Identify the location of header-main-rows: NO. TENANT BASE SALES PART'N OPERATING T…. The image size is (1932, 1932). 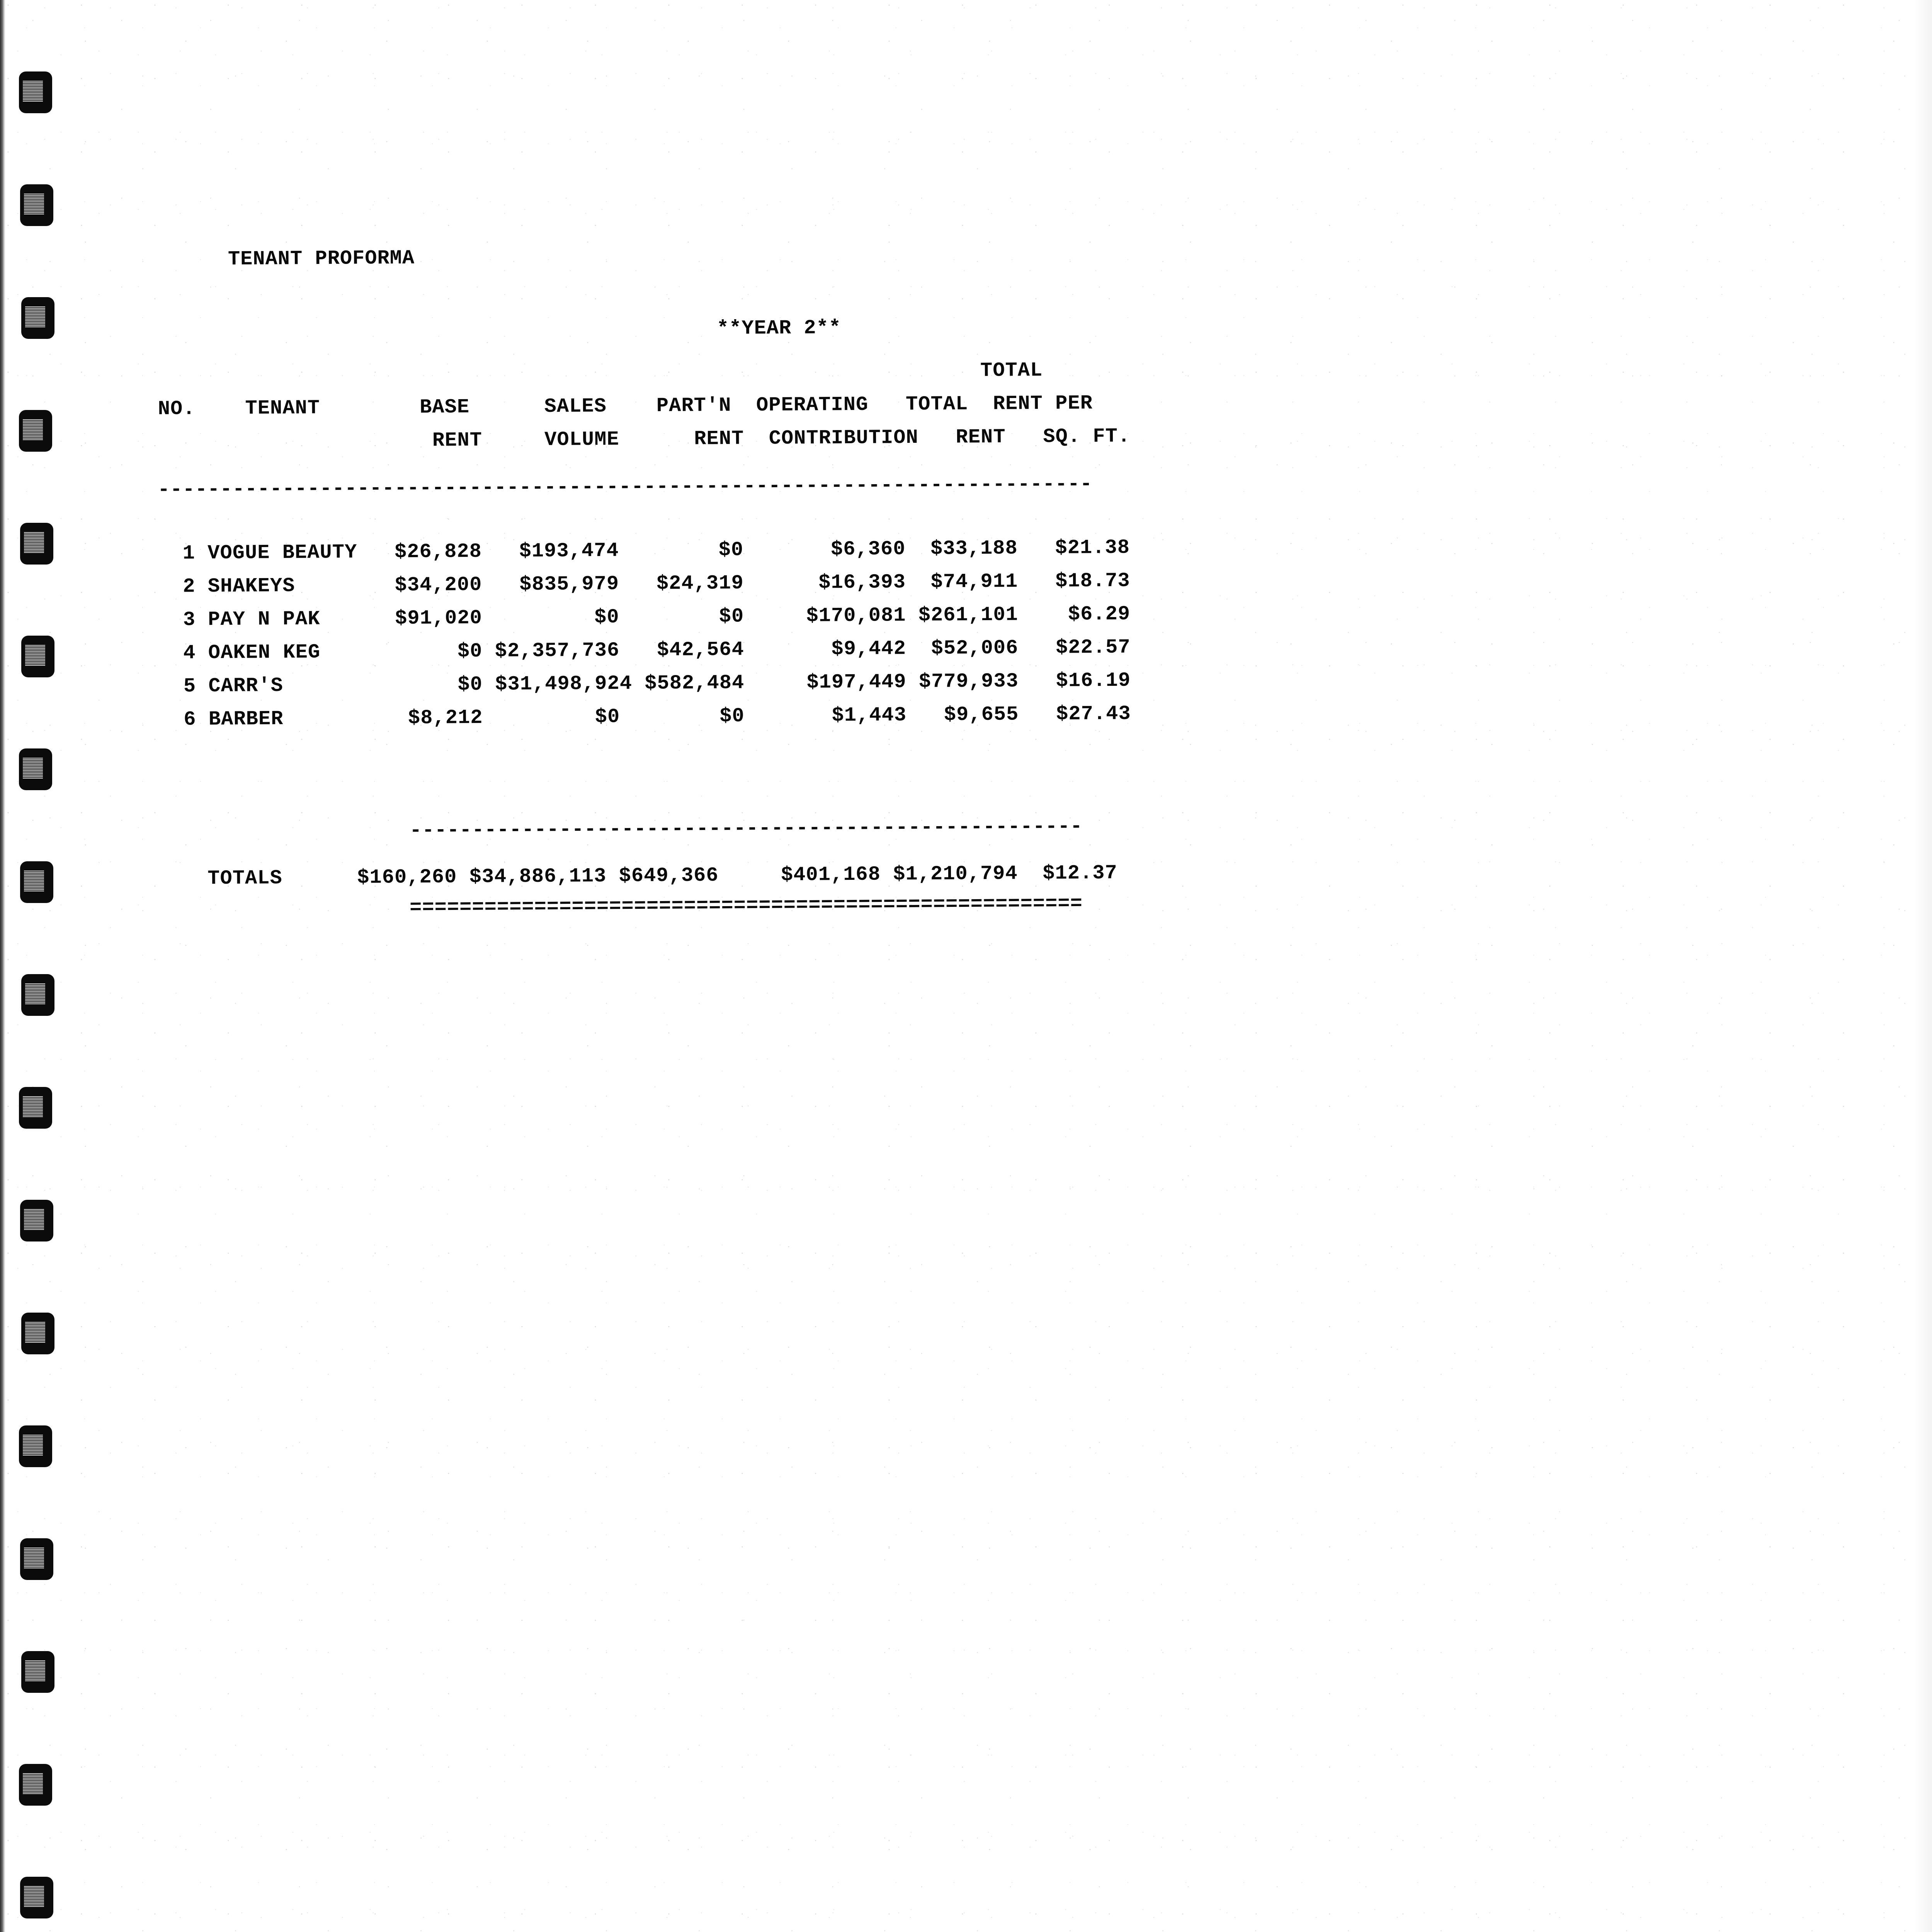
(645, 423).